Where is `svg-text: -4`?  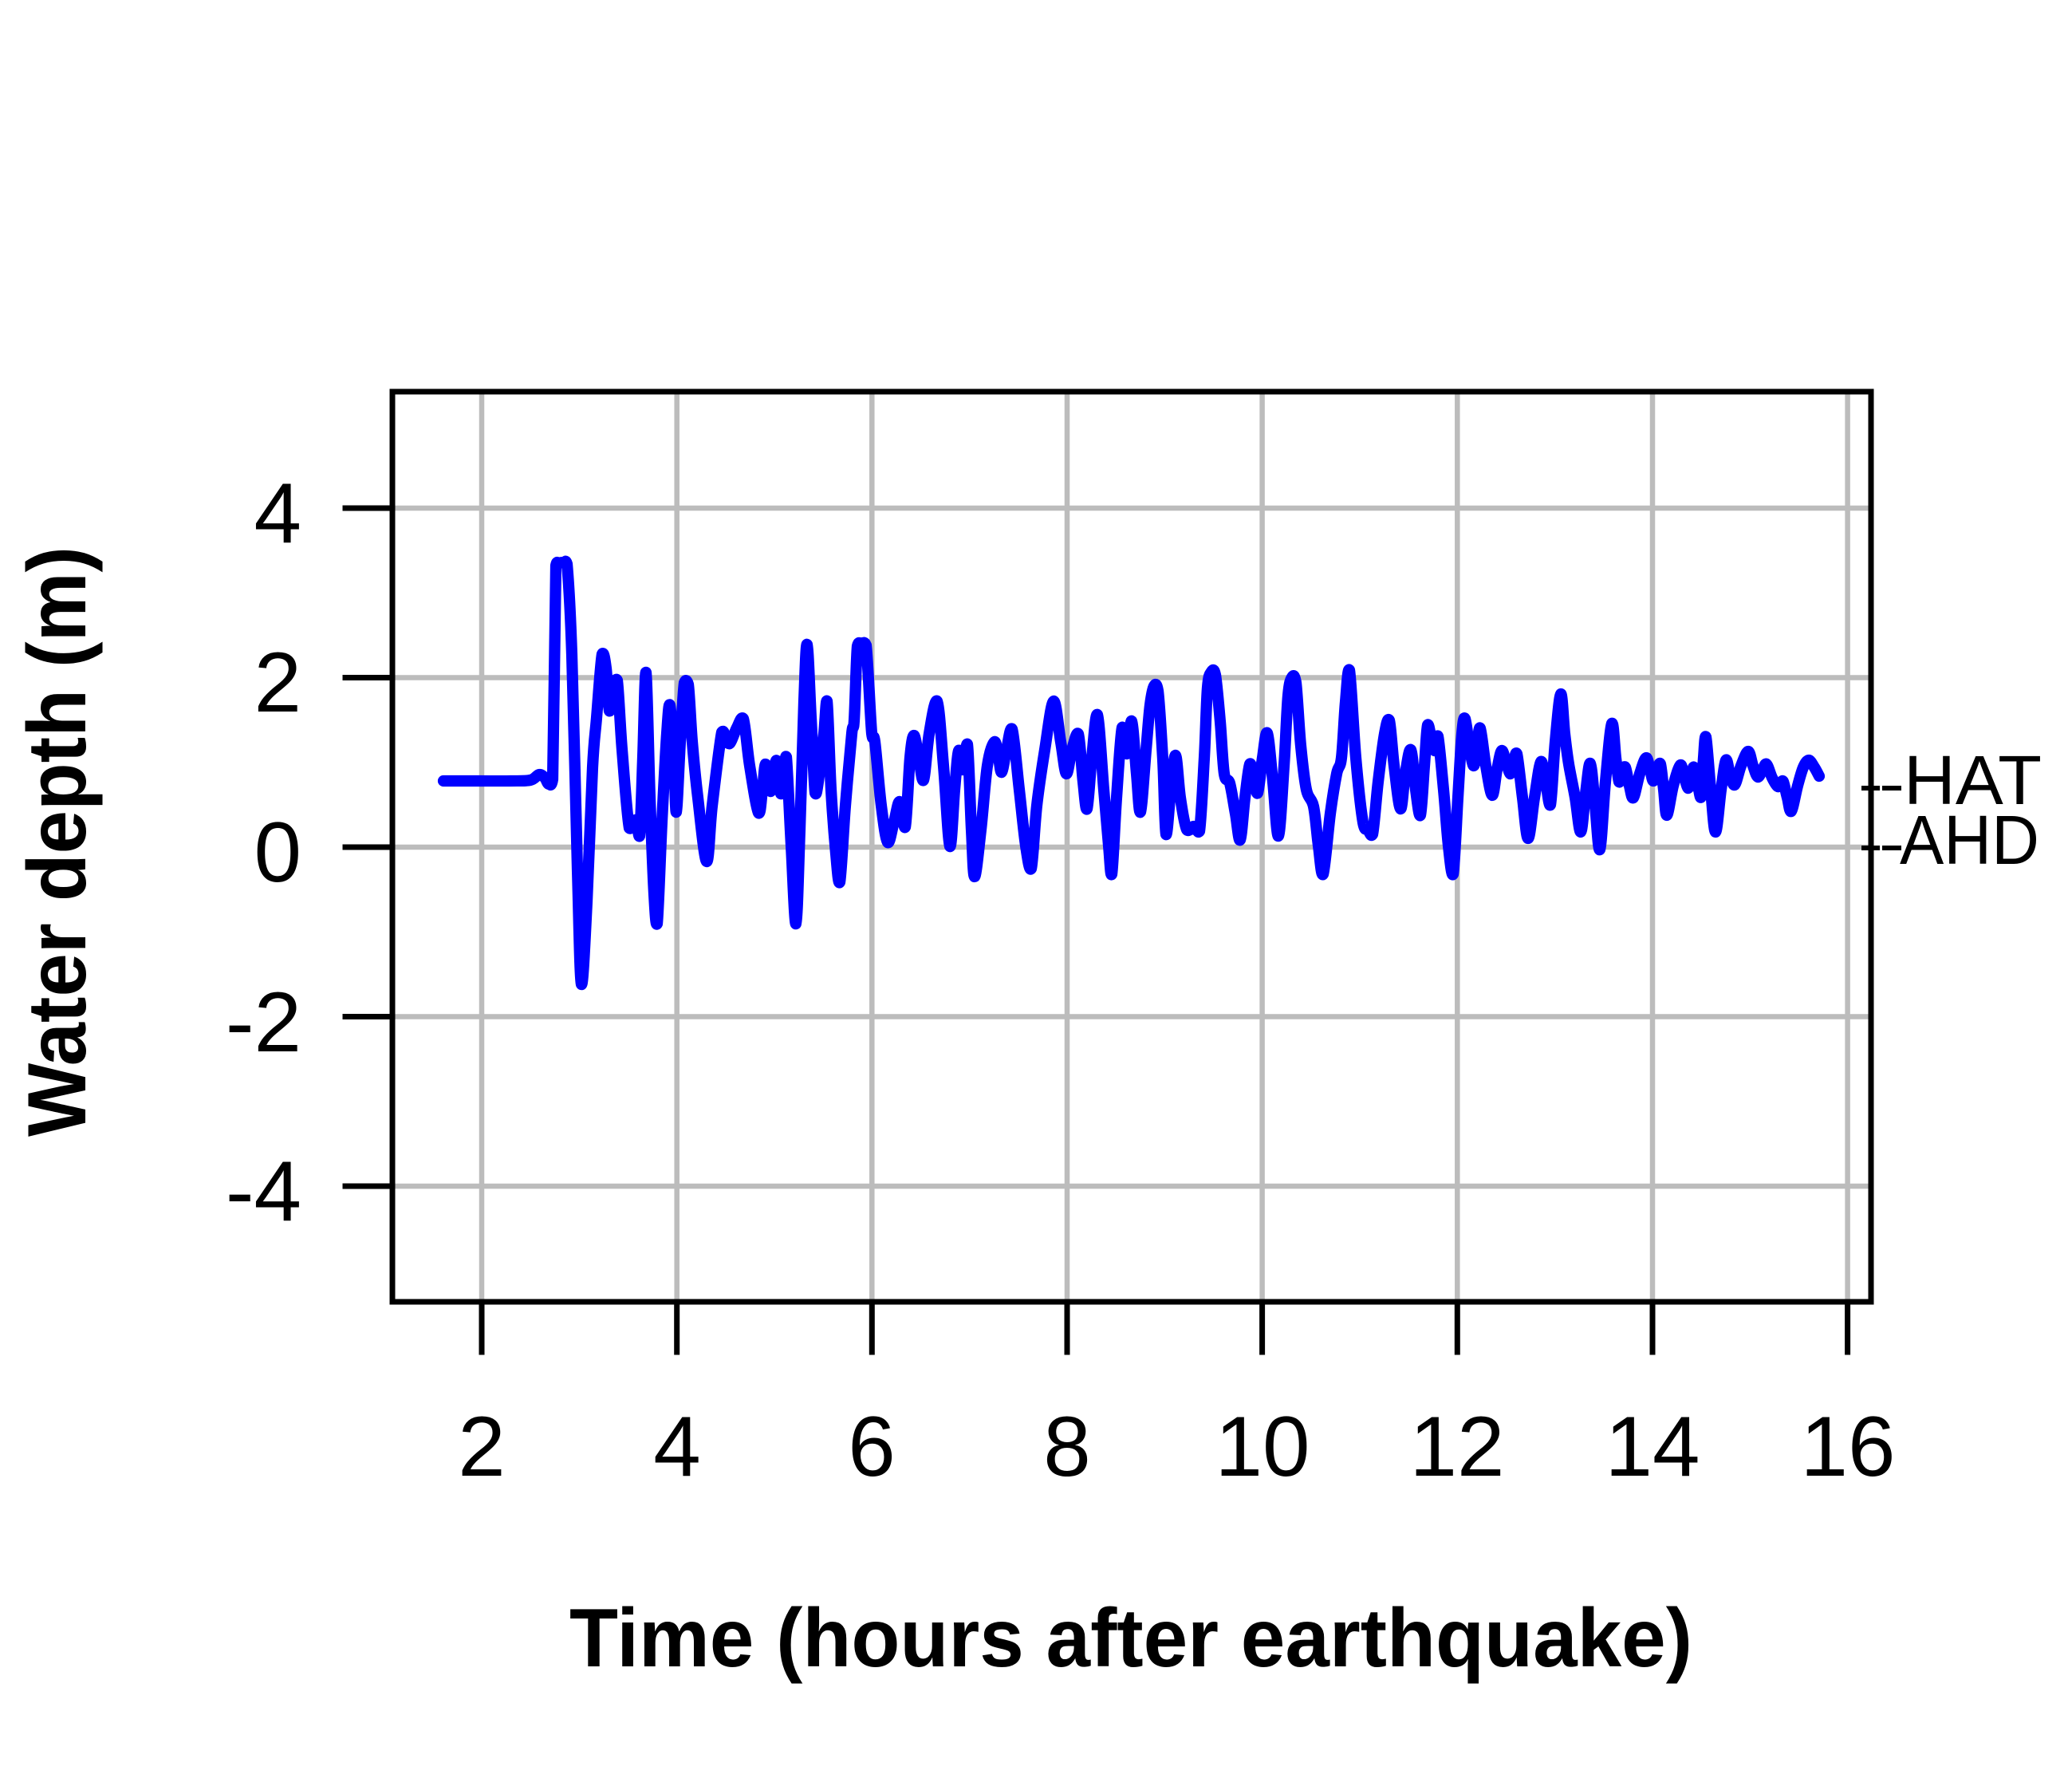
svg-text: -4 is located at coordinates (263, 1191).